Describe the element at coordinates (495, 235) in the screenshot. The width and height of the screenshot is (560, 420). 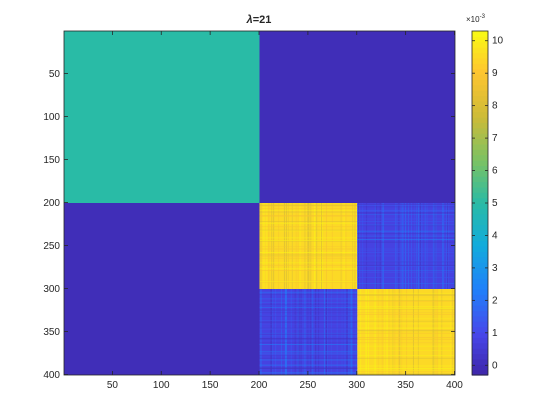
I see `colorbar-tick-label: 4` at that location.